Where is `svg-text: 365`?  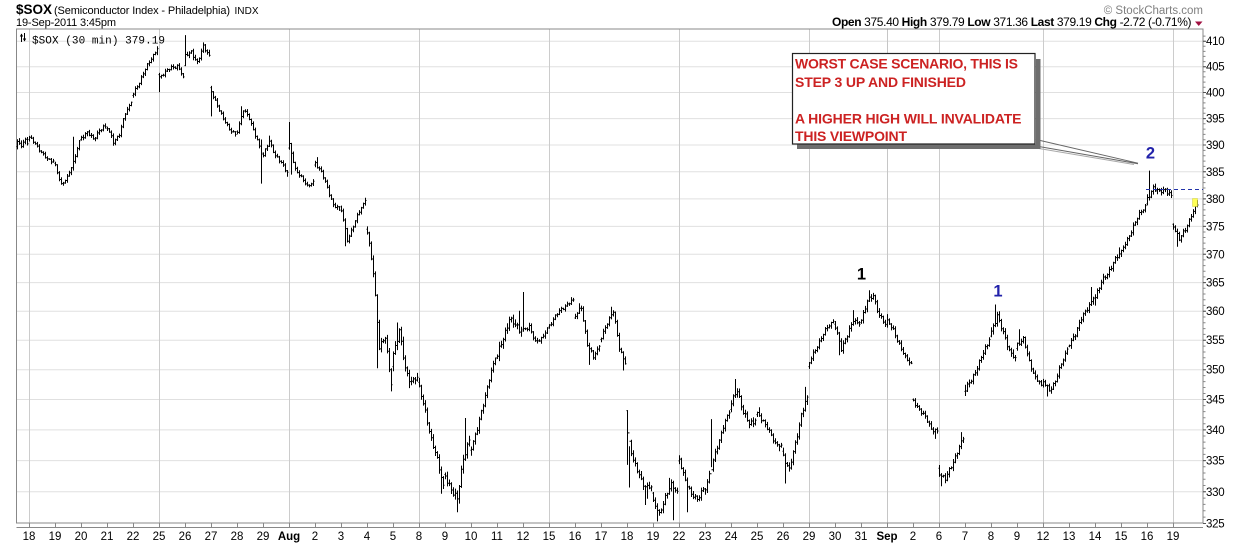
svg-text: 365 is located at coordinates (1215, 284).